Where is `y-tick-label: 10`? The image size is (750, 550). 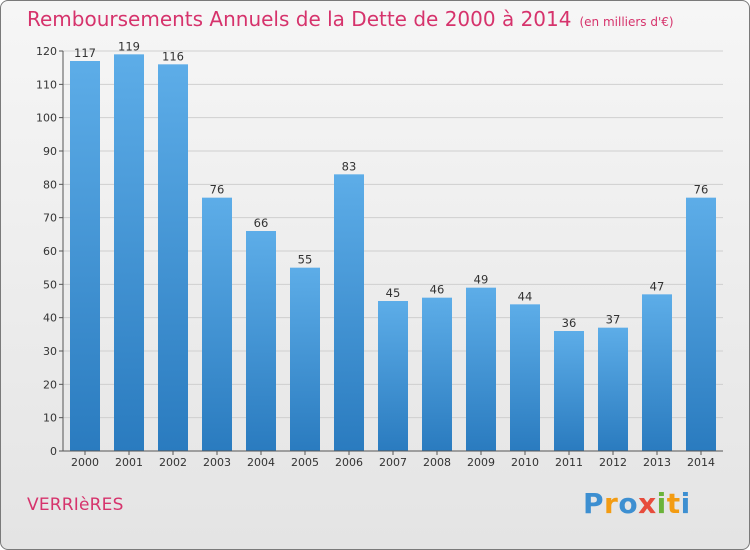
y-tick-label: 10 is located at coordinates (50, 418).